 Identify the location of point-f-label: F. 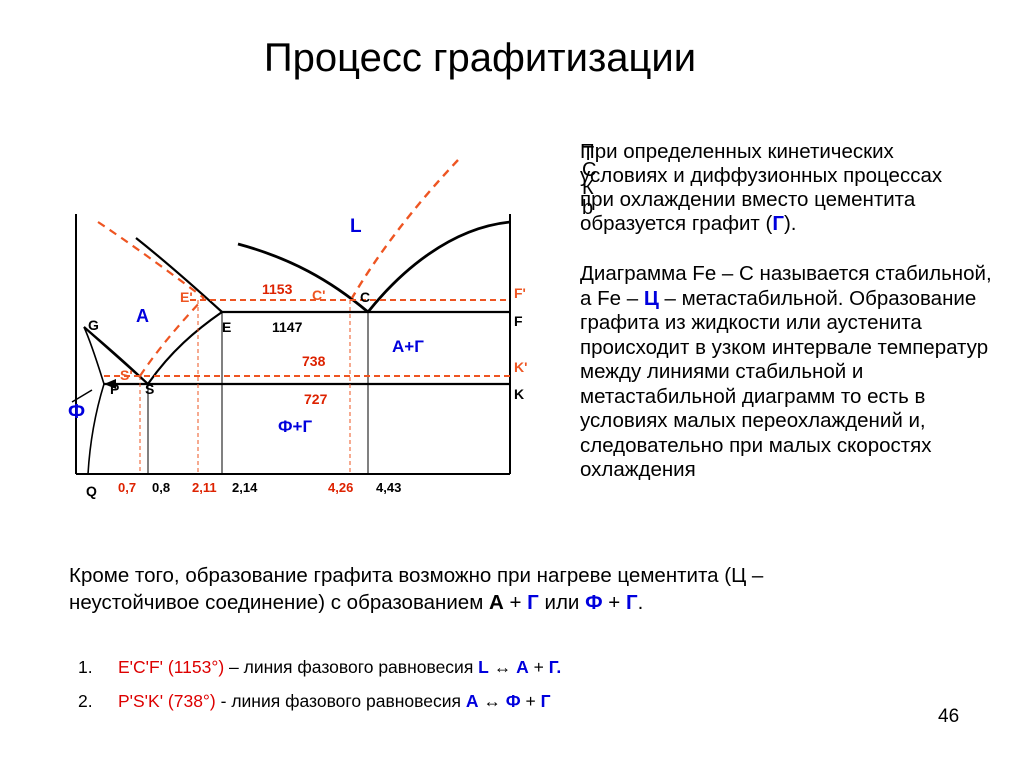
(518, 321).